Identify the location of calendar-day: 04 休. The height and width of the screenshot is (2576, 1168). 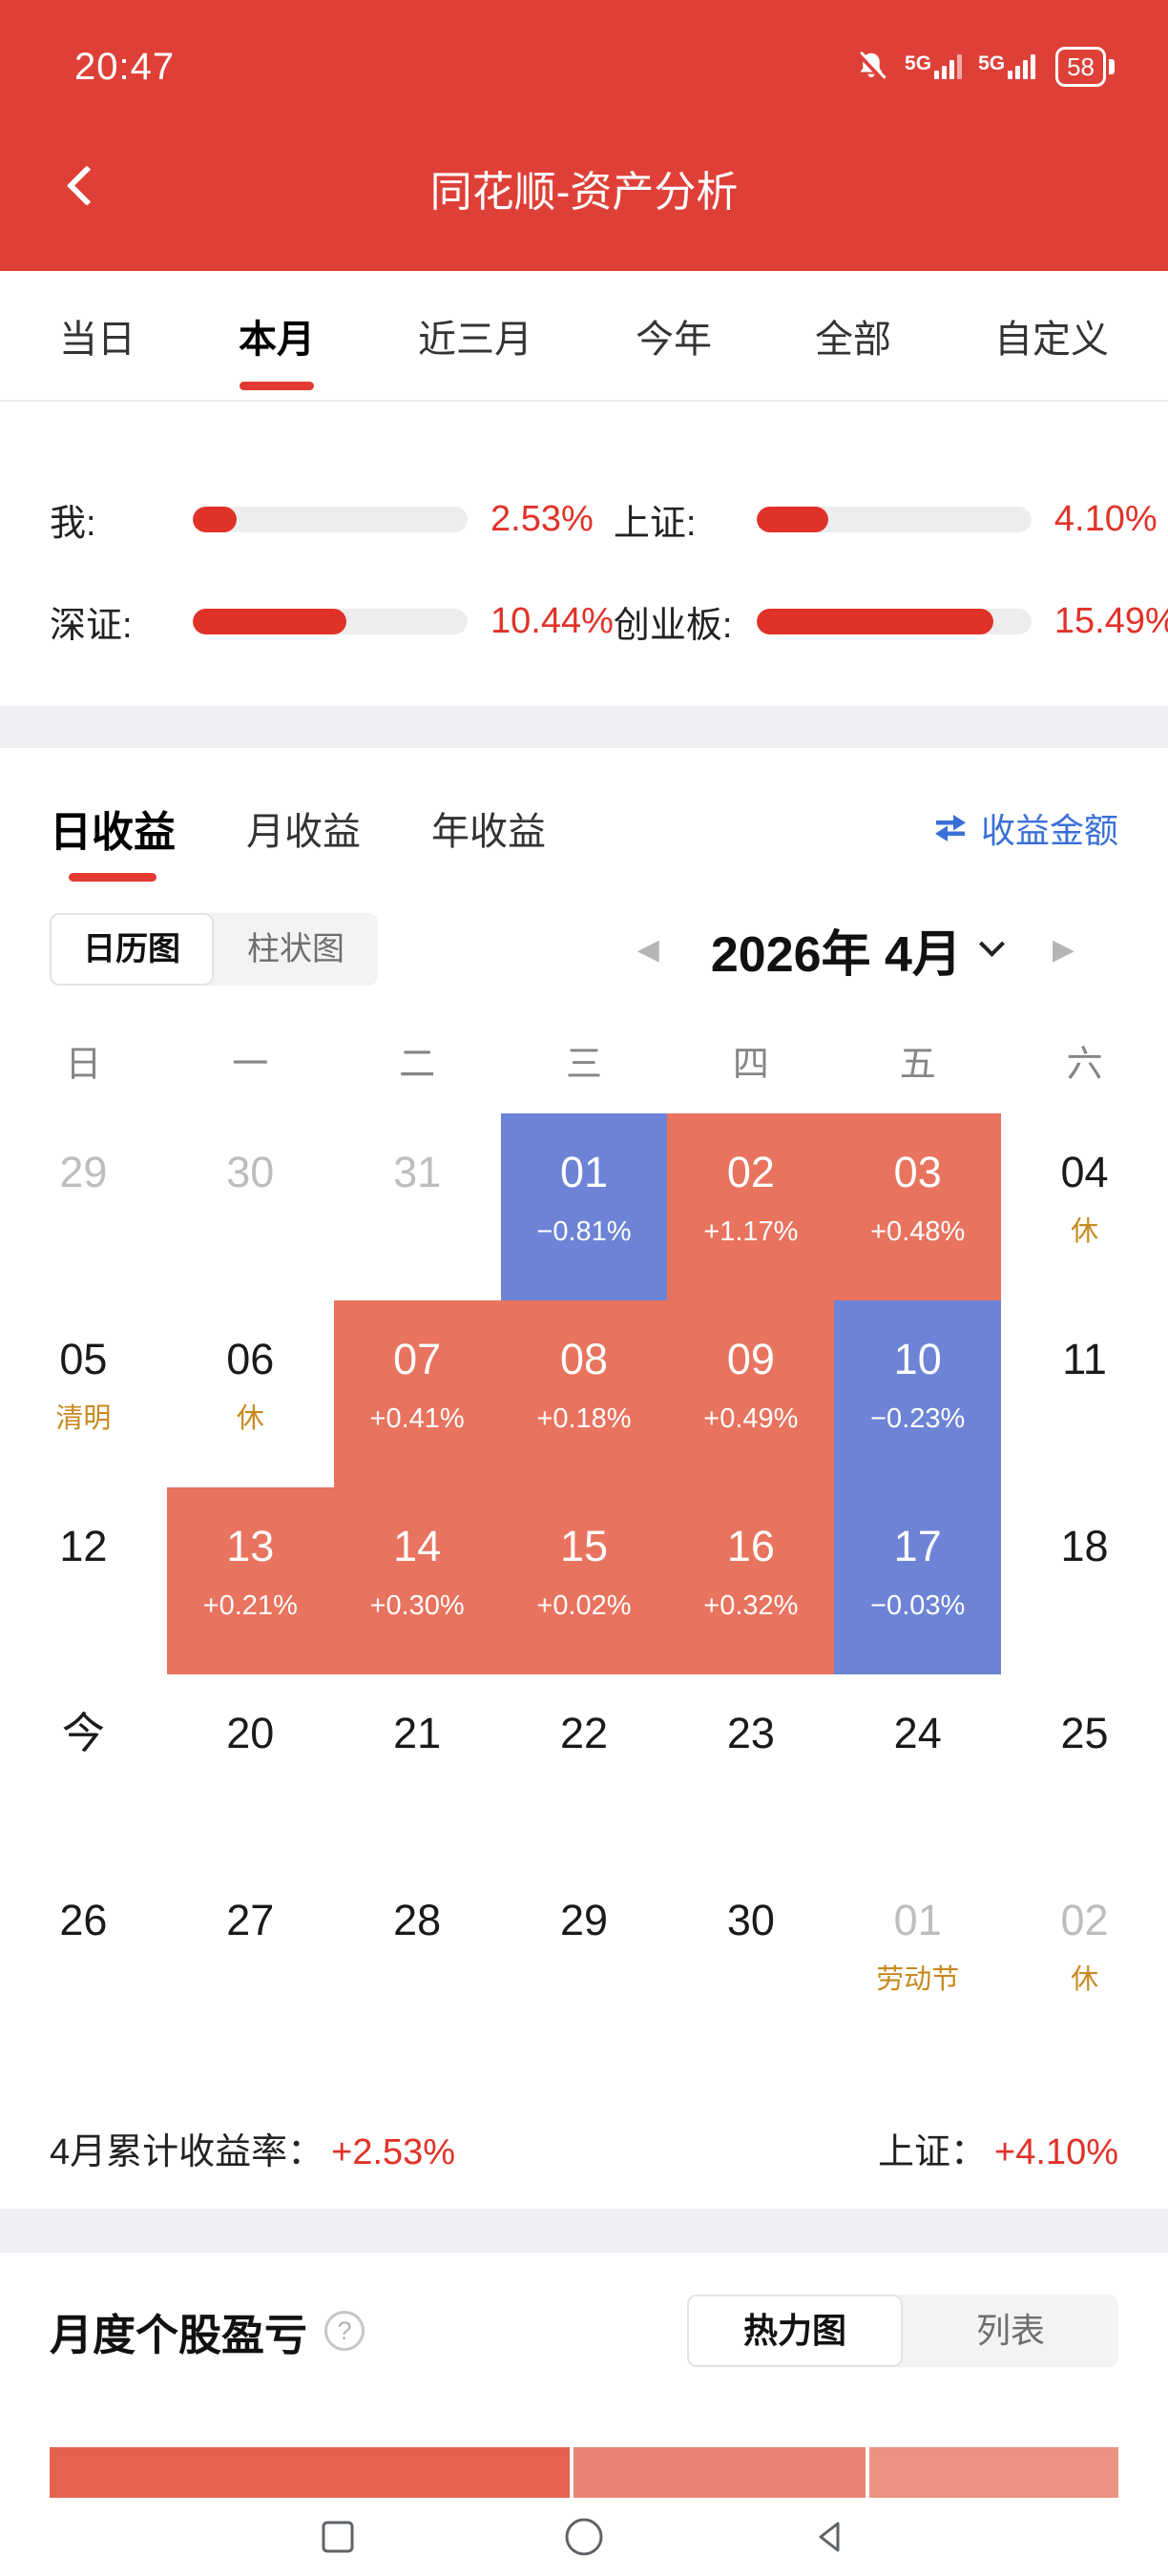
(1084, 1206).